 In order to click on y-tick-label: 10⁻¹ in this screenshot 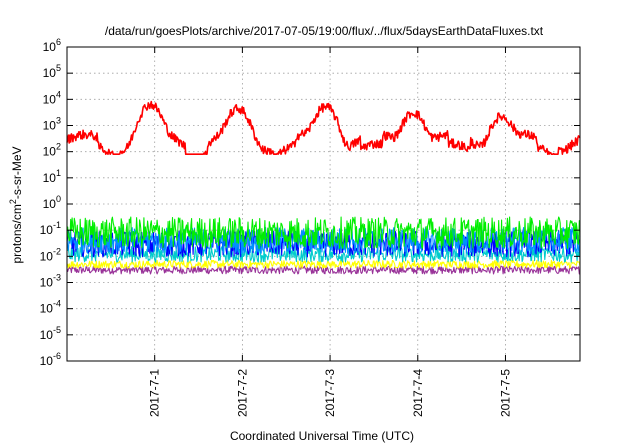, I will do `click(50, 228)`.